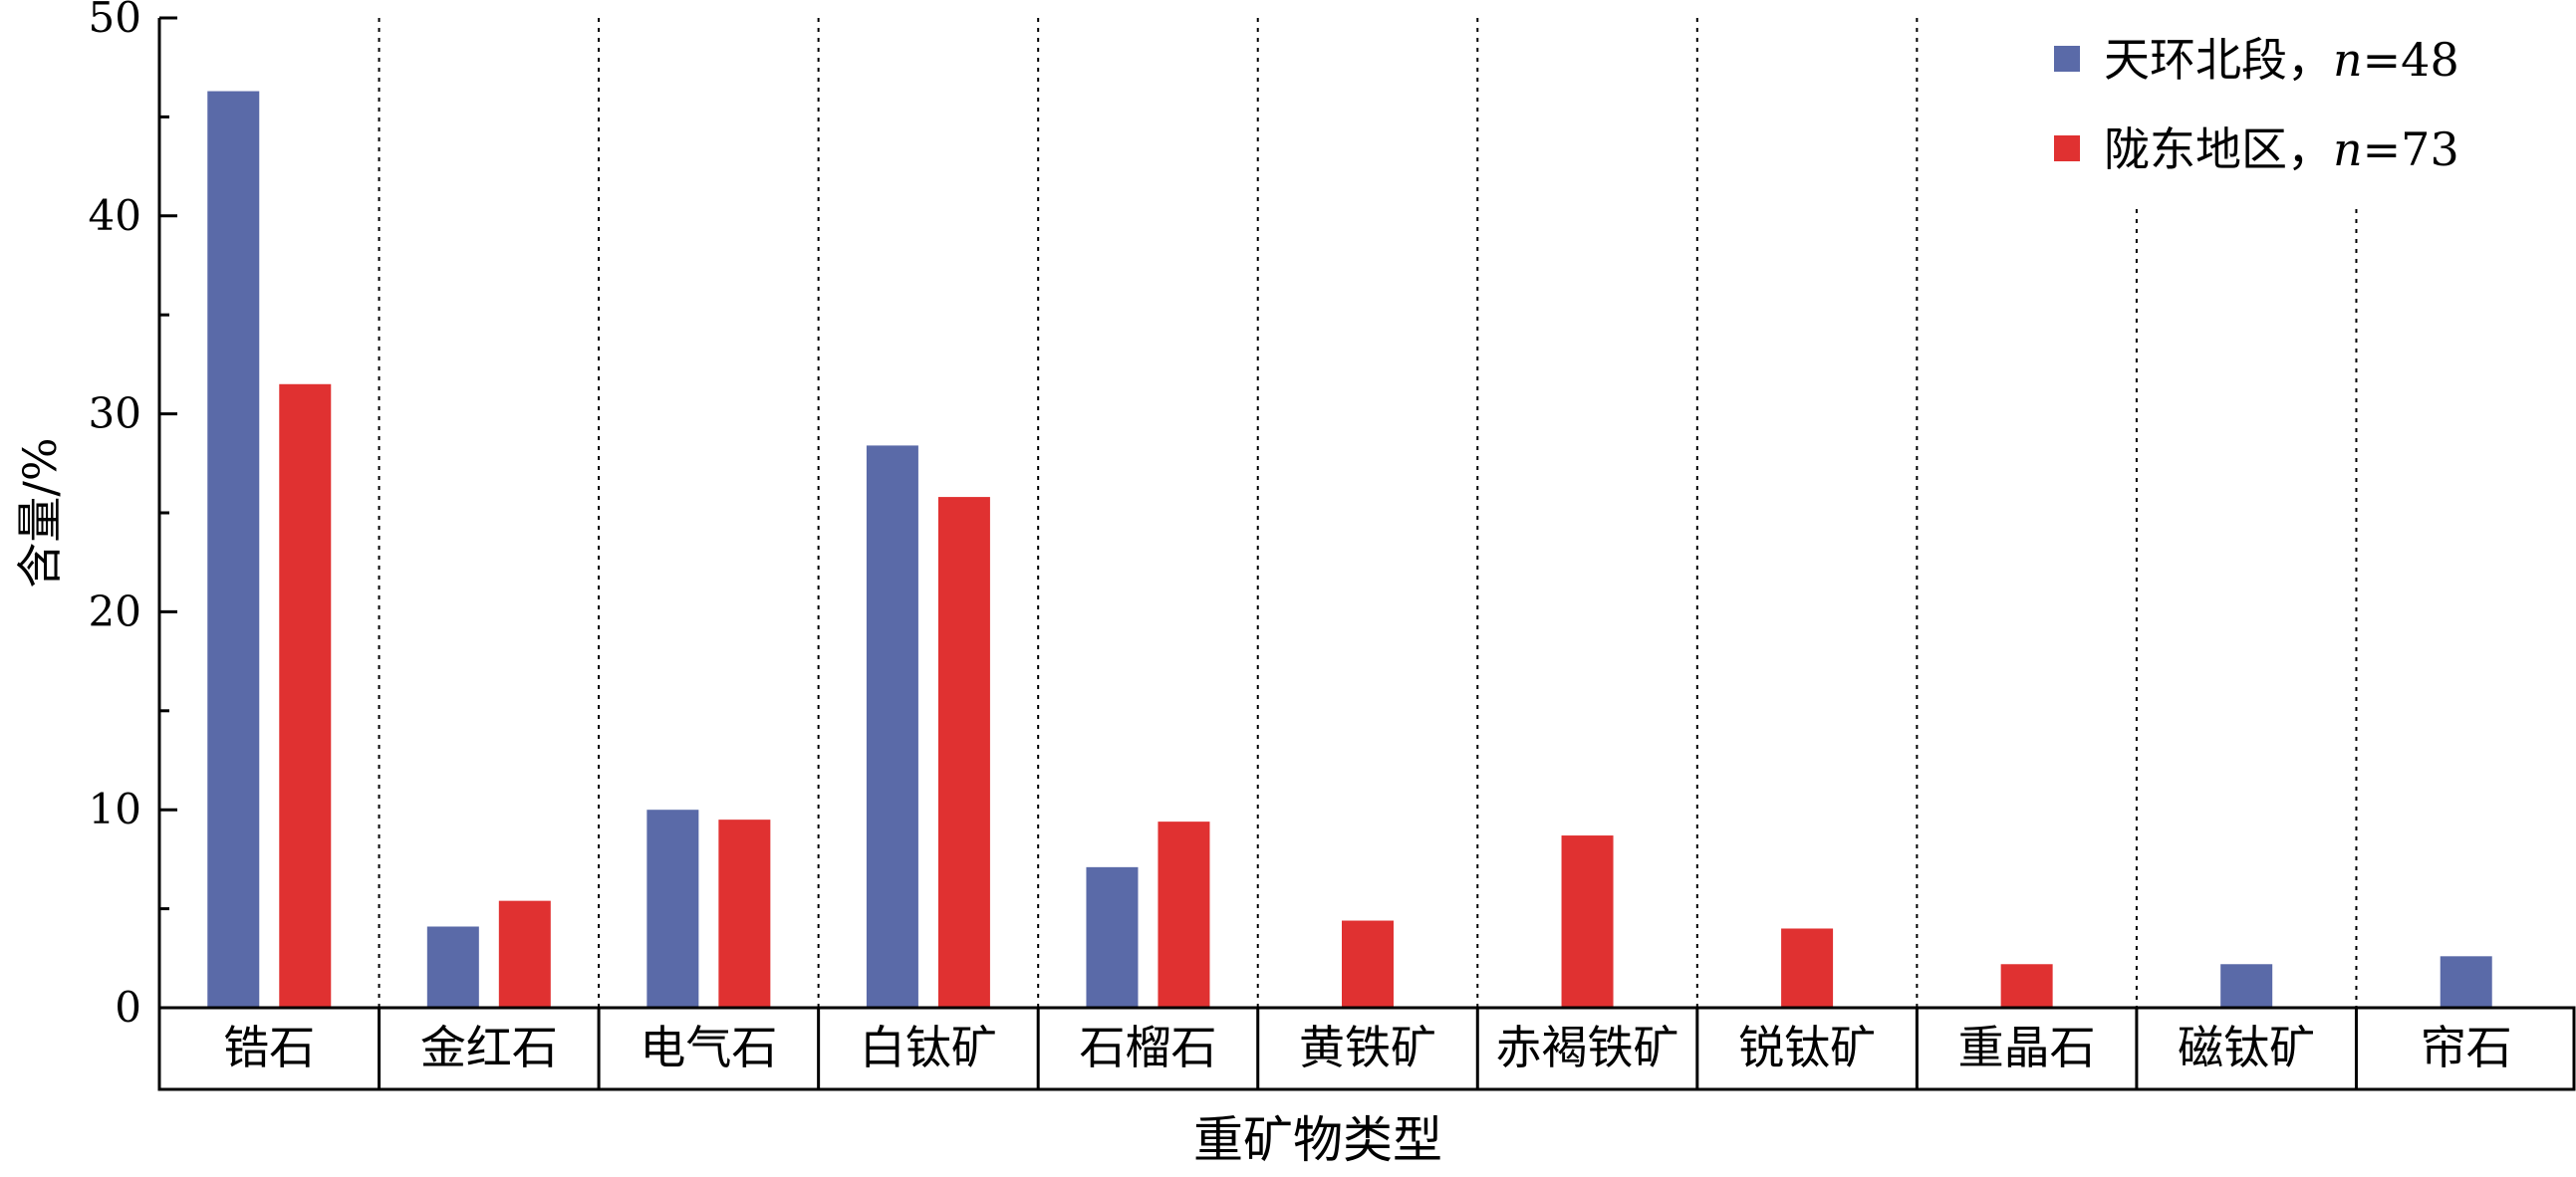 The height and width of the screenshot is (1177, 2576). I want to click on legend-label: 陇东地区，n=73, so click(2281, 149).